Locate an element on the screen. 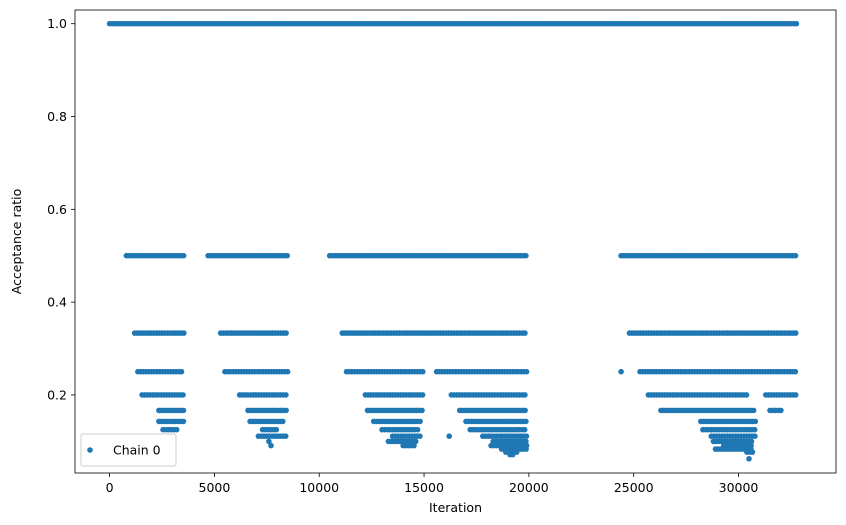  x-tick-label: 0 is located at coordinates (110, 487).